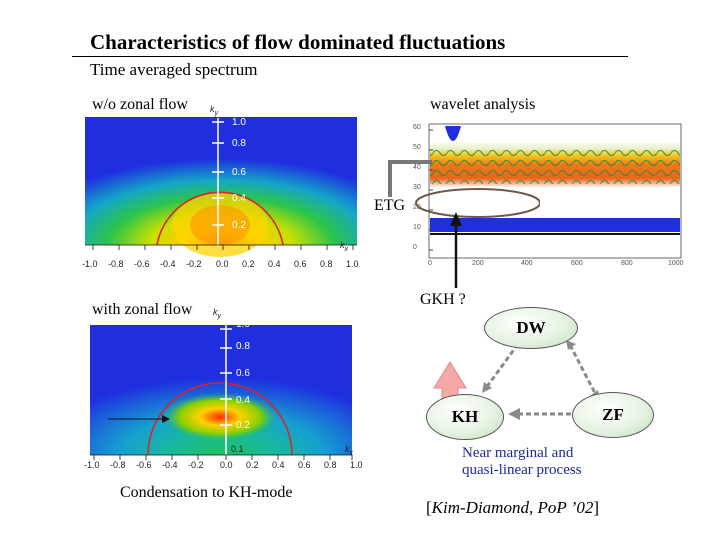  What do you see at coordinates (142, 310) in the screenshot?
I see `with-flow-label: with zonal flow` at bounding box center [142, 310].